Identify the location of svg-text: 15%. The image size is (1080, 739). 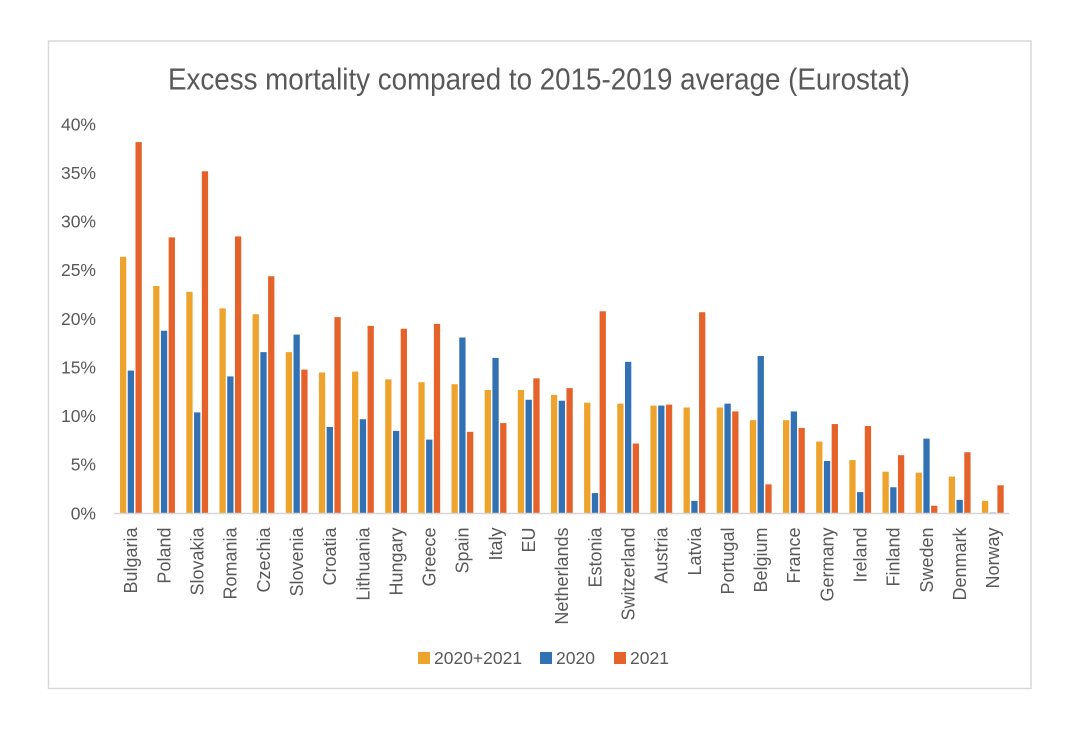
(78, 368).